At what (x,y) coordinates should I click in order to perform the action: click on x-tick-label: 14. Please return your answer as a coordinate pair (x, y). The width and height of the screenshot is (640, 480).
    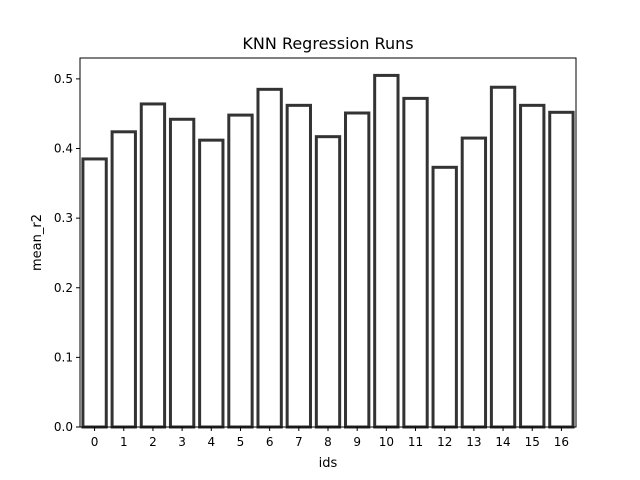
    Looking at the image, I should click on (502, 442).